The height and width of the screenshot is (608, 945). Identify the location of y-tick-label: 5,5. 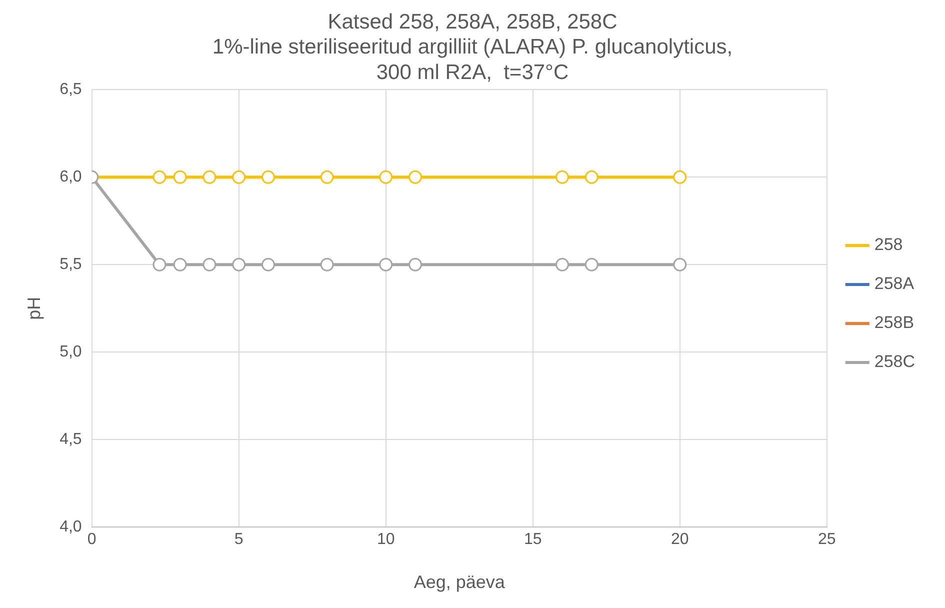
(71, 265).